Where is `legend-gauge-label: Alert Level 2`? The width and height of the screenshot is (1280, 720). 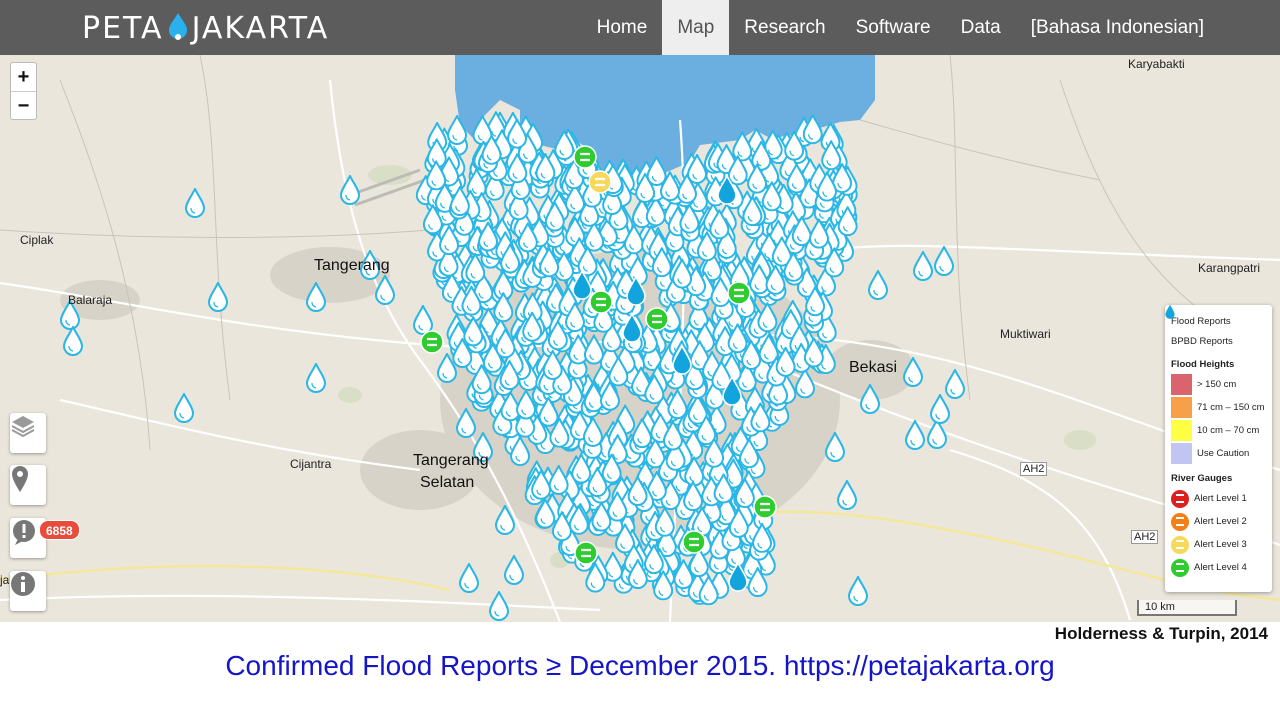 legend-gauge-label: Alert Level 2 is located at coordinates (1220, 521).